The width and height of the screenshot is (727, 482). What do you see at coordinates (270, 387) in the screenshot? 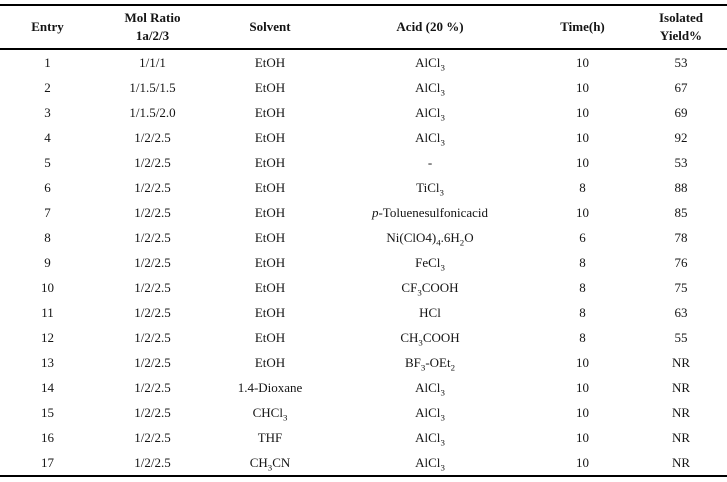
I see `cell-solvent: 1.4-Dioxane` at bounding box center [270, 387].